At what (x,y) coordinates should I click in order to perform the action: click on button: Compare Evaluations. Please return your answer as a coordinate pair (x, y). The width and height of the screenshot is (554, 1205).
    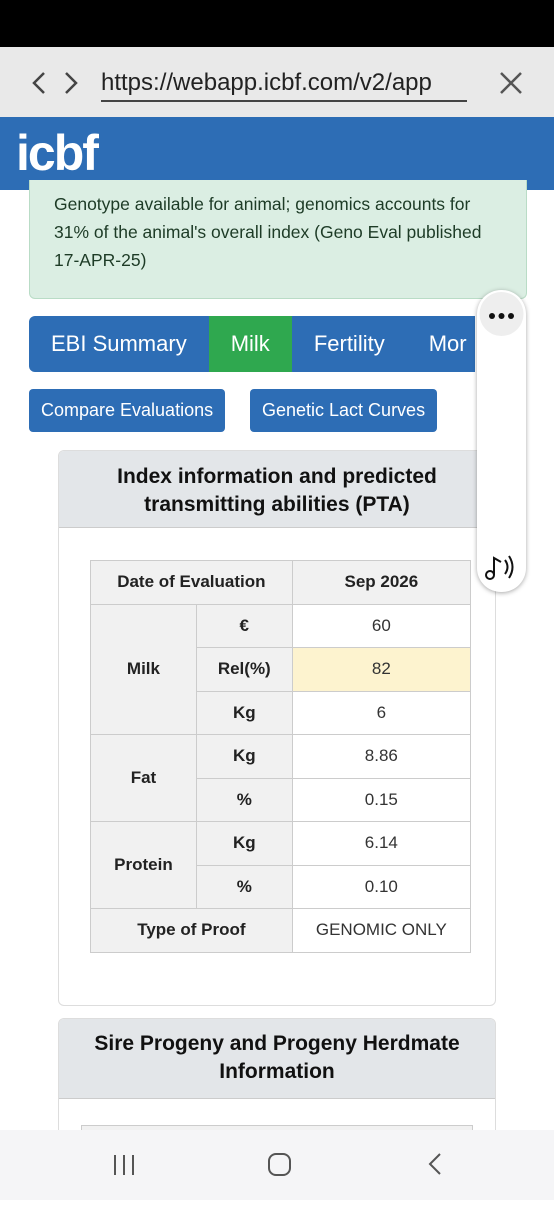
    Looking at the image, I should click on (127, 410).